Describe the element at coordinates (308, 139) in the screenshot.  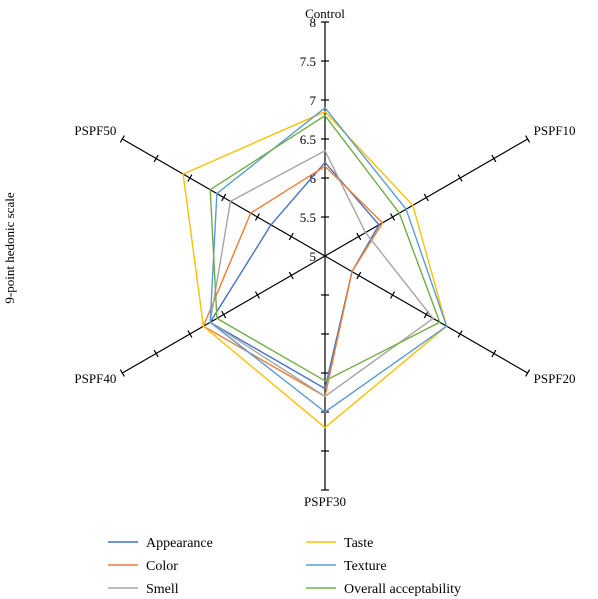
I see `scale-tick-label: 6.5` at that location.